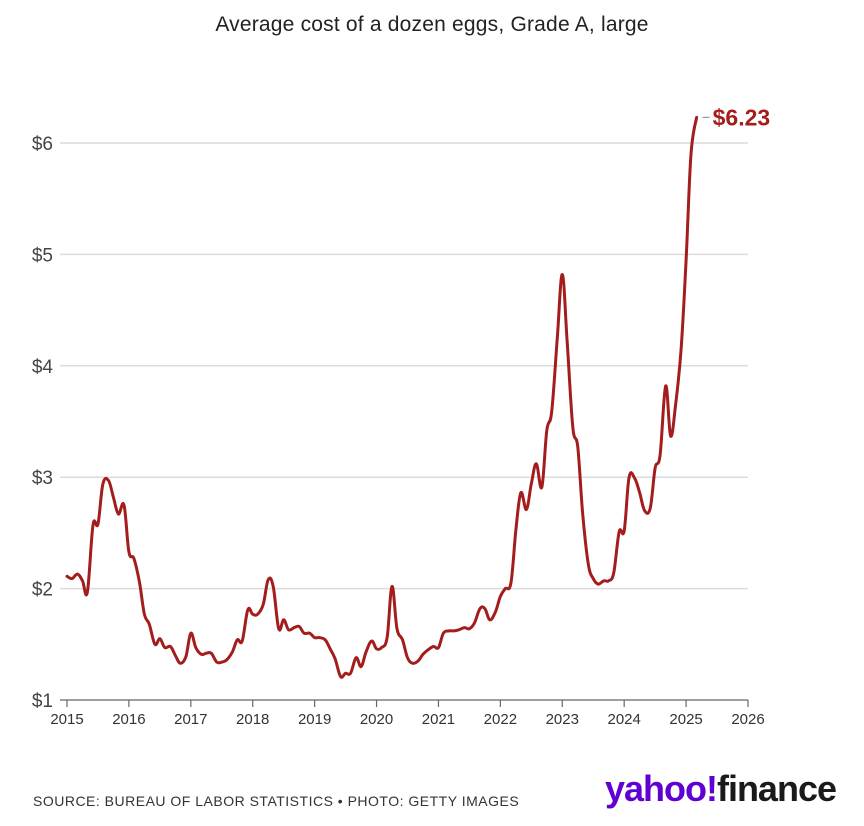 Image resolution: width=864 pixels, height=826 pixels. What do you see at coordinates (742, 117) in the screenshot?
I see `latest-price-label: $6.23` at bounding box center [742, 117].